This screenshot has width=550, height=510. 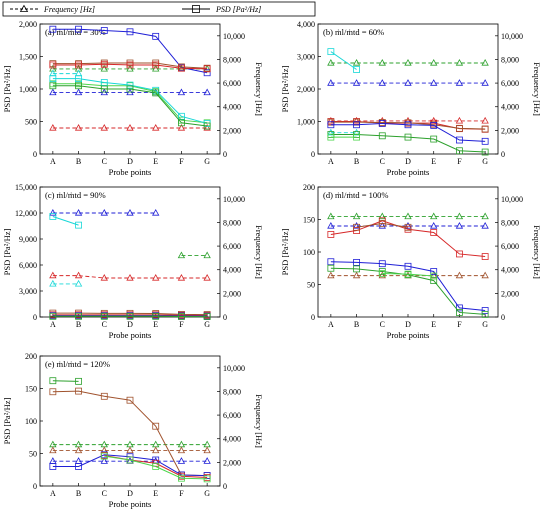 What do you see at coordinates (26, 187) in the screenshot?
I see `y-tick-label: 15,000` at bounding box center [26, 187].